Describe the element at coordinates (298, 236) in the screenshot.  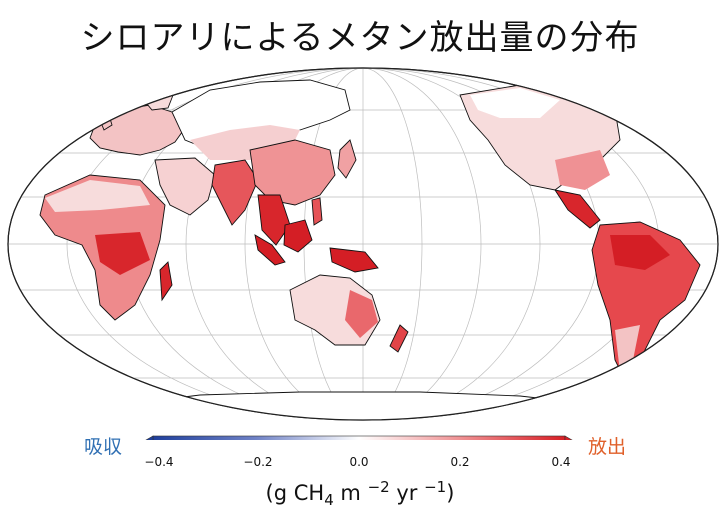
I see `land-borneo` at that location.